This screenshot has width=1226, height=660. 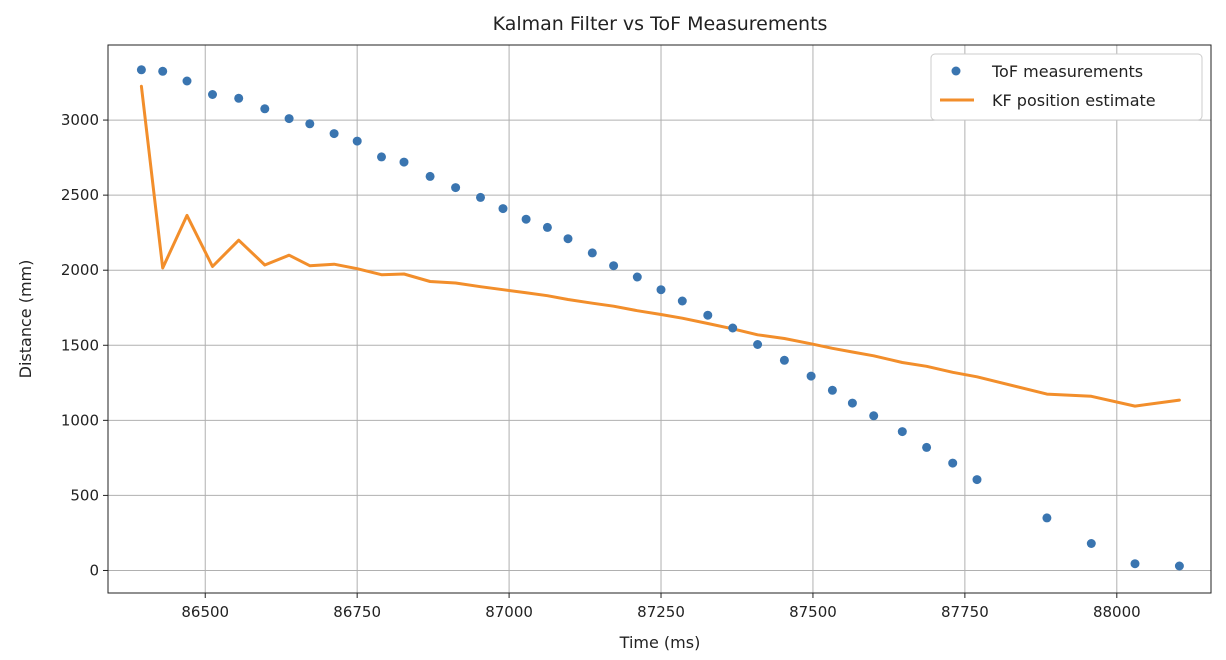 What do you see at coordinates (94, 570) in the screenshot?
I see `tick-label-y: 0` at bounding box center [94, 570].